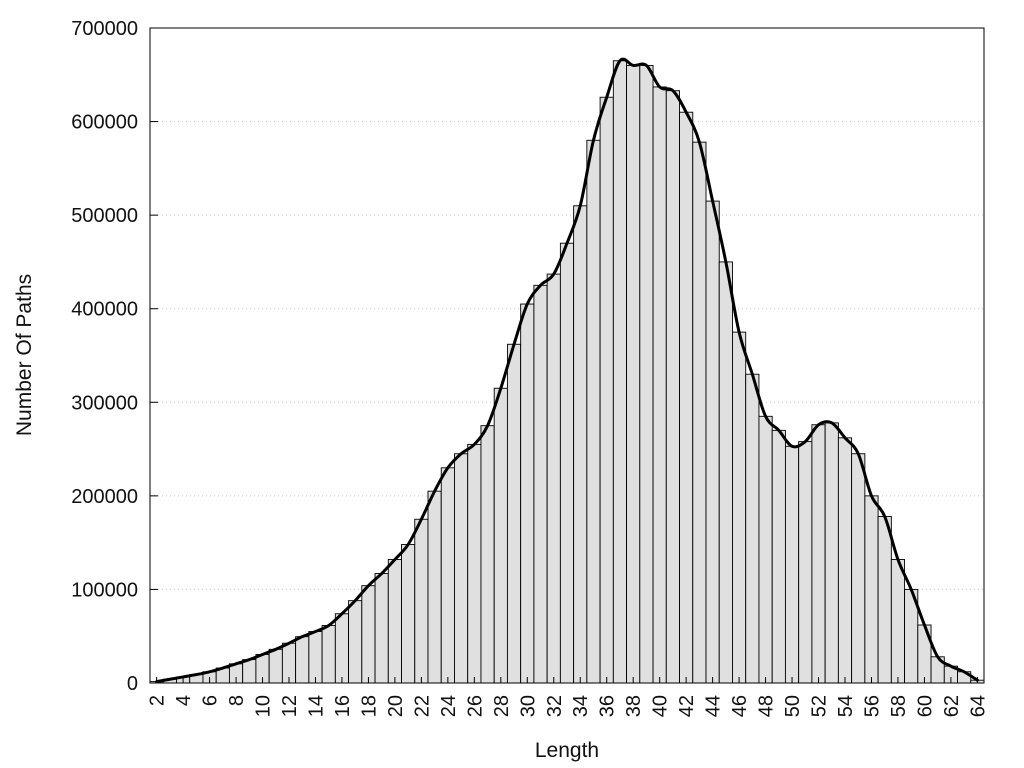 Image resolution: width=1024 pixels, height=768 pixels. Describe the element at coordinates (184, 700) in the screenshot. I see `x-tick-label-4: 4` at that location.